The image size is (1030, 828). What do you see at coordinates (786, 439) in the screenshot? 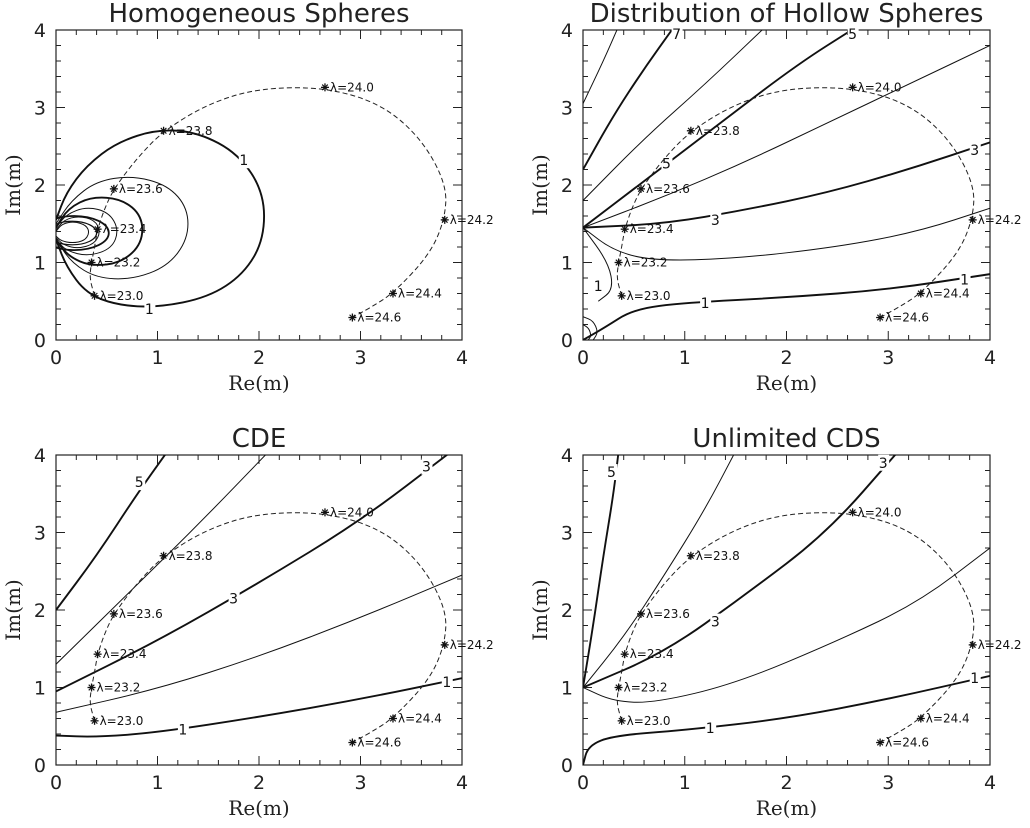
I see `chart-title: Unlimited CDS` at bounding box center [786, 439].